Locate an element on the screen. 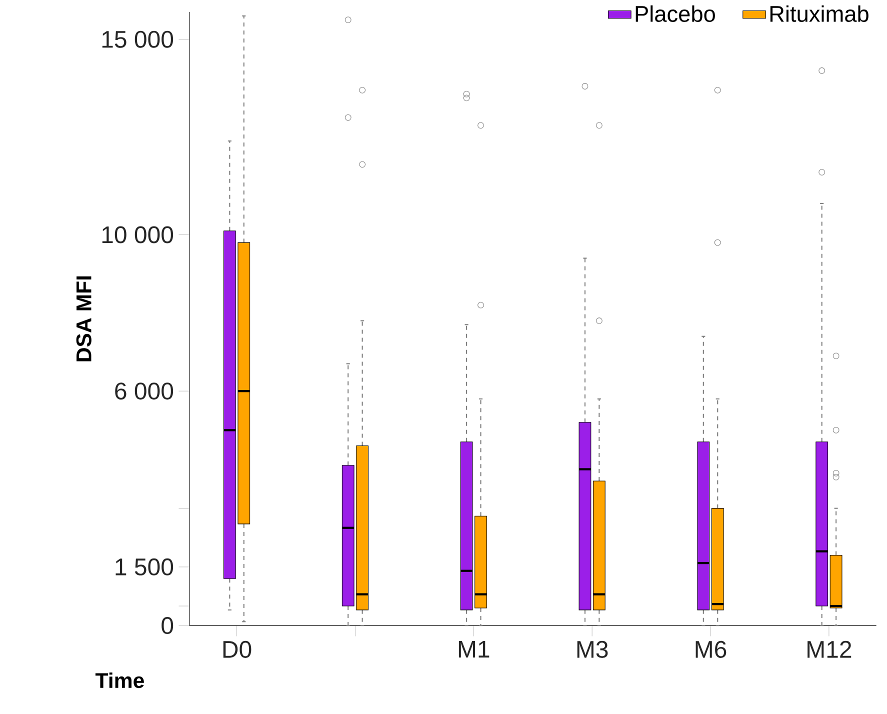 The height and width of the screenshot is (714, 887). legend-label: Rituximab is located at coordinates (819, 14).